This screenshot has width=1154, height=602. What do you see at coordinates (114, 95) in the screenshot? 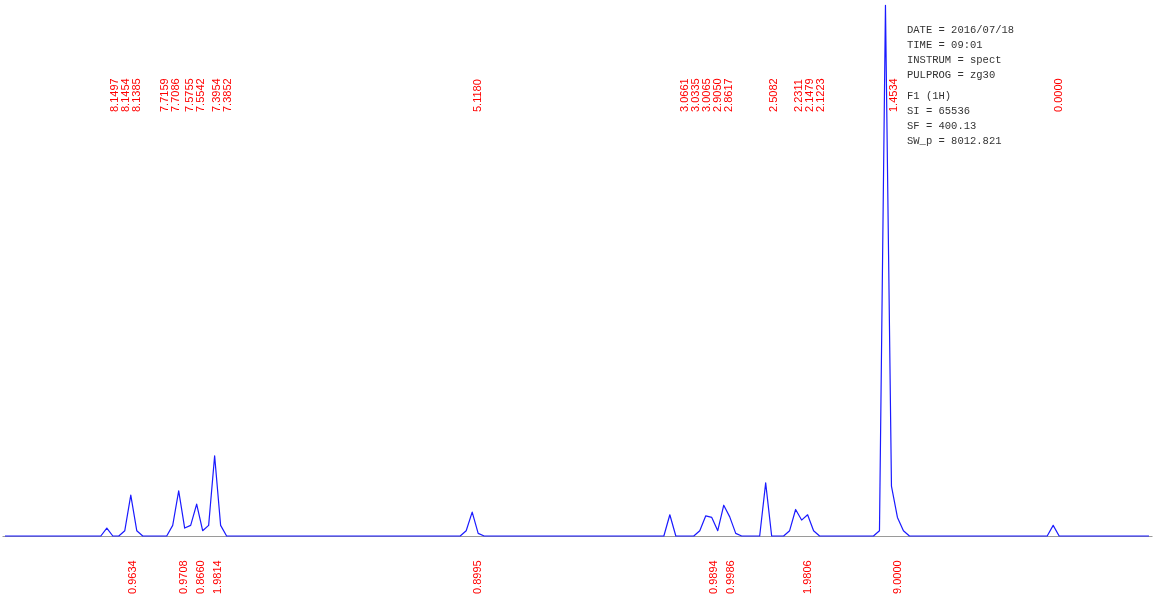
I see `annotation: 8.1497` at bounding box center [114, 95].